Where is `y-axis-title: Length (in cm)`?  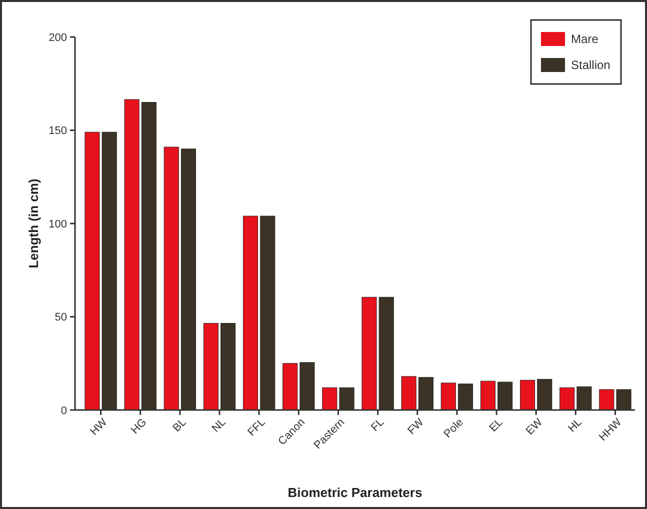
y-axis-title: Length (in cm) is located at coordinates (33, 223).